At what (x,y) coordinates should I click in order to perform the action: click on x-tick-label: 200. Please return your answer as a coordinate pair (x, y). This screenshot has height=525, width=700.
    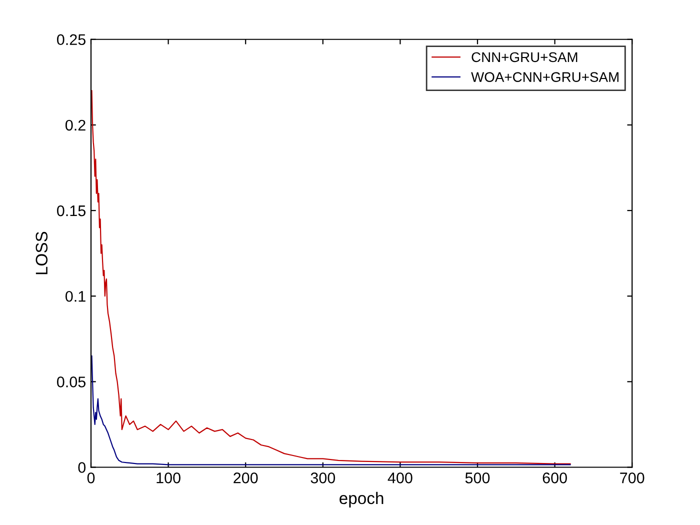
    Looking at the image, I should click on (246, 478).